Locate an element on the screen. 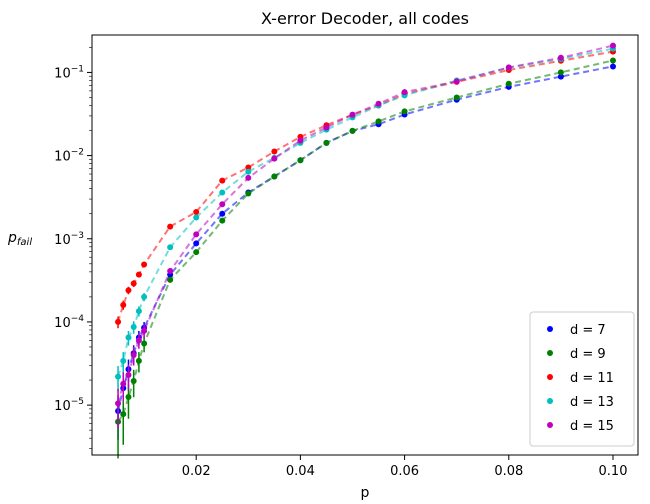  y-tick-label: 10⁻³ is located at coordinates (69, 239).